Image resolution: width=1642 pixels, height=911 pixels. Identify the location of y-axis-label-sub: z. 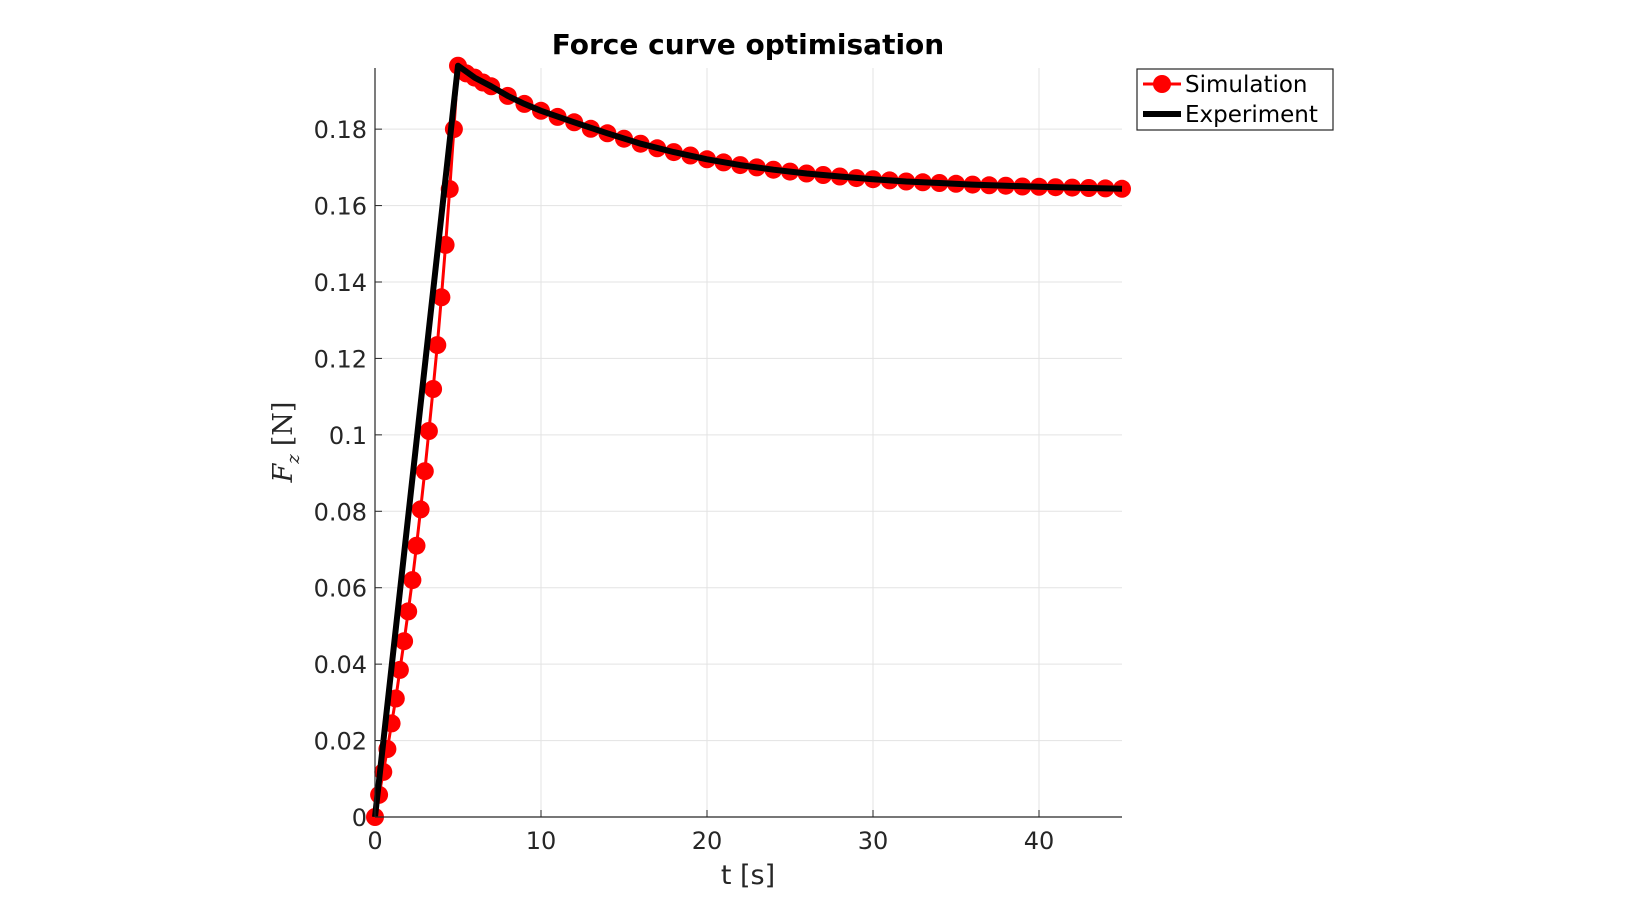
(293, 459).